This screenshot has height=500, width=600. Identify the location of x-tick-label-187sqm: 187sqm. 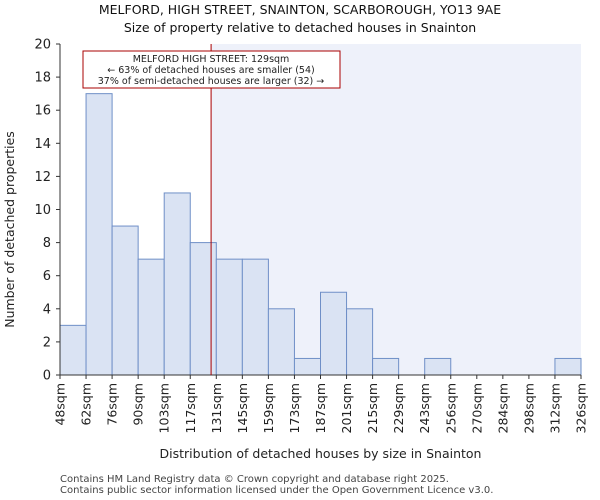
(320, 408).